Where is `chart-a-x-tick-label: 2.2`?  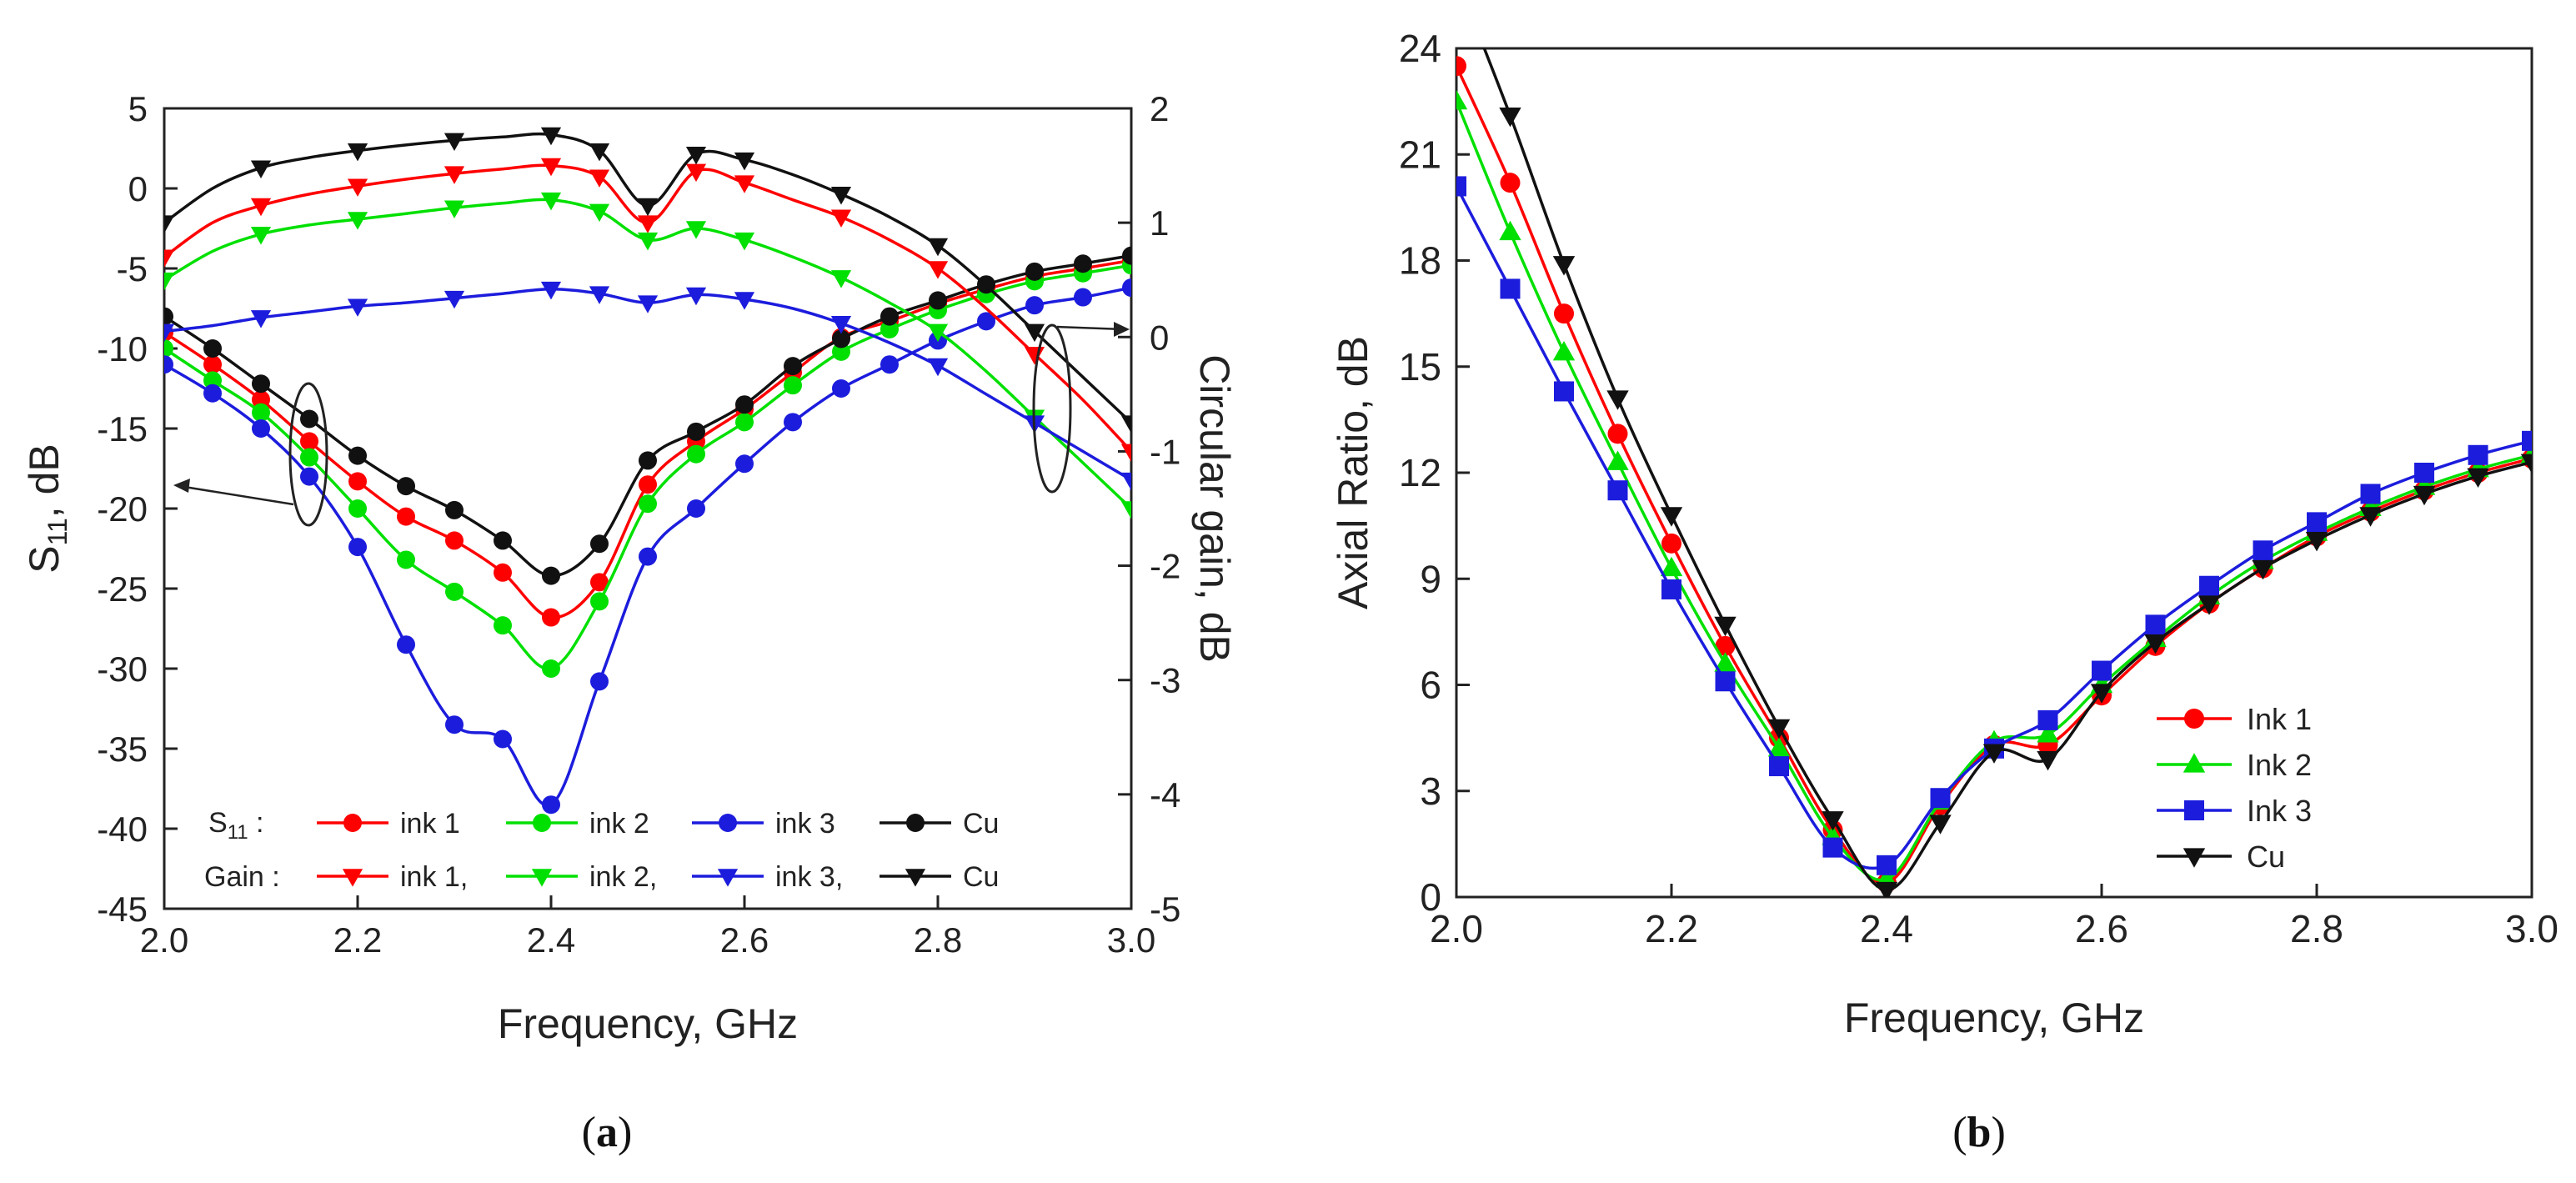 chart-a-x-tick-label: 2.2 is located at coordinates (357, 940).